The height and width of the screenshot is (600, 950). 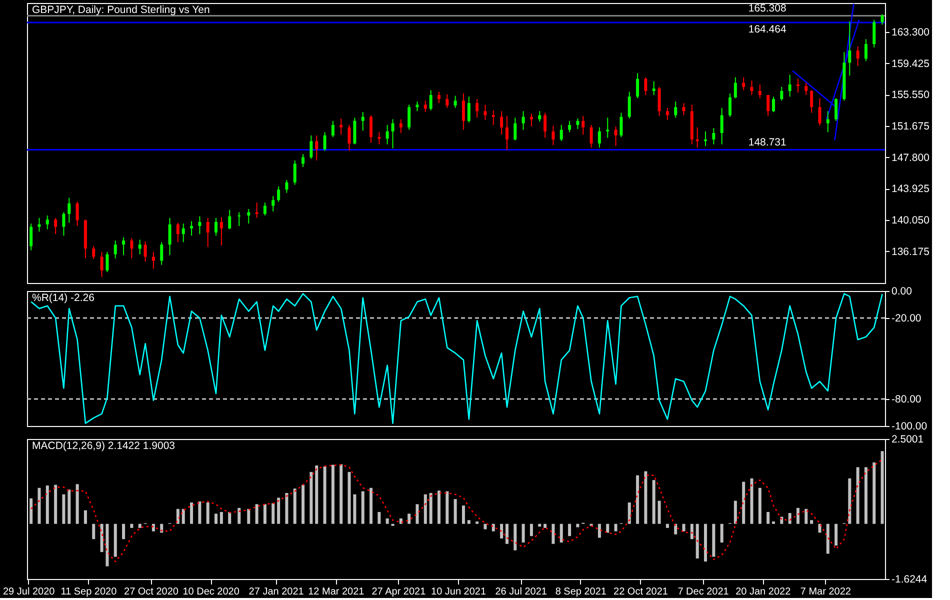 What do you see at coordinates (767, 142) in the screenshot?
I see `ref-line-label: 148.731` at bounding box center [767, 142].